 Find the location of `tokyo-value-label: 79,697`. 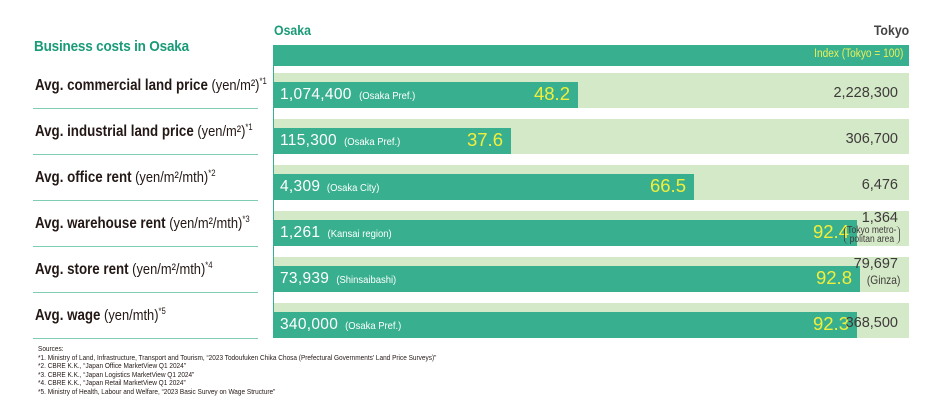

tokyo-value-label: 79,697 is located at coordinates (875, 264).